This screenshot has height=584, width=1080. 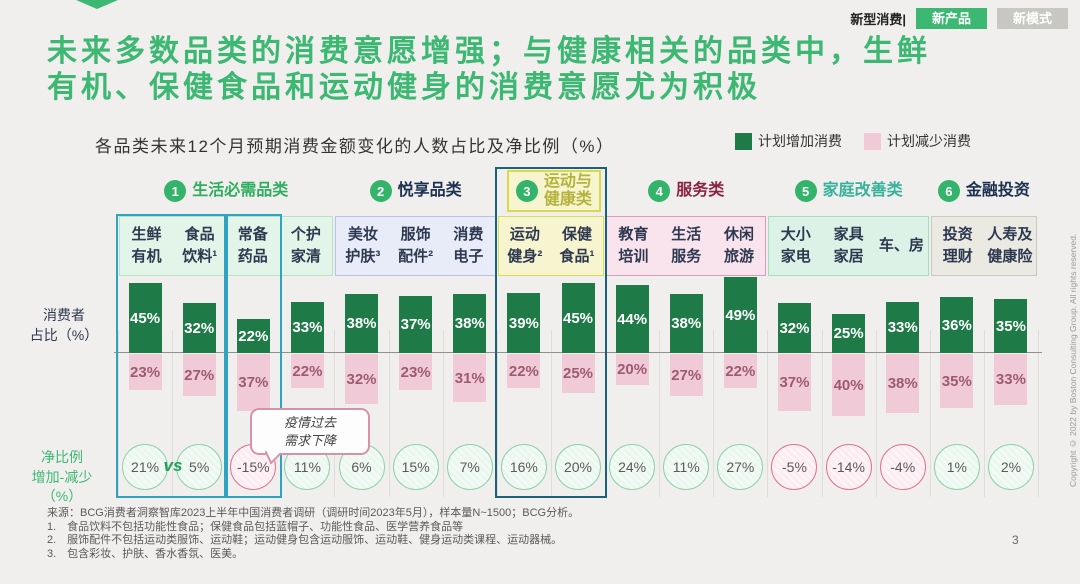 I want to click on decrease-value: 25%, so click(x=578, y=373).